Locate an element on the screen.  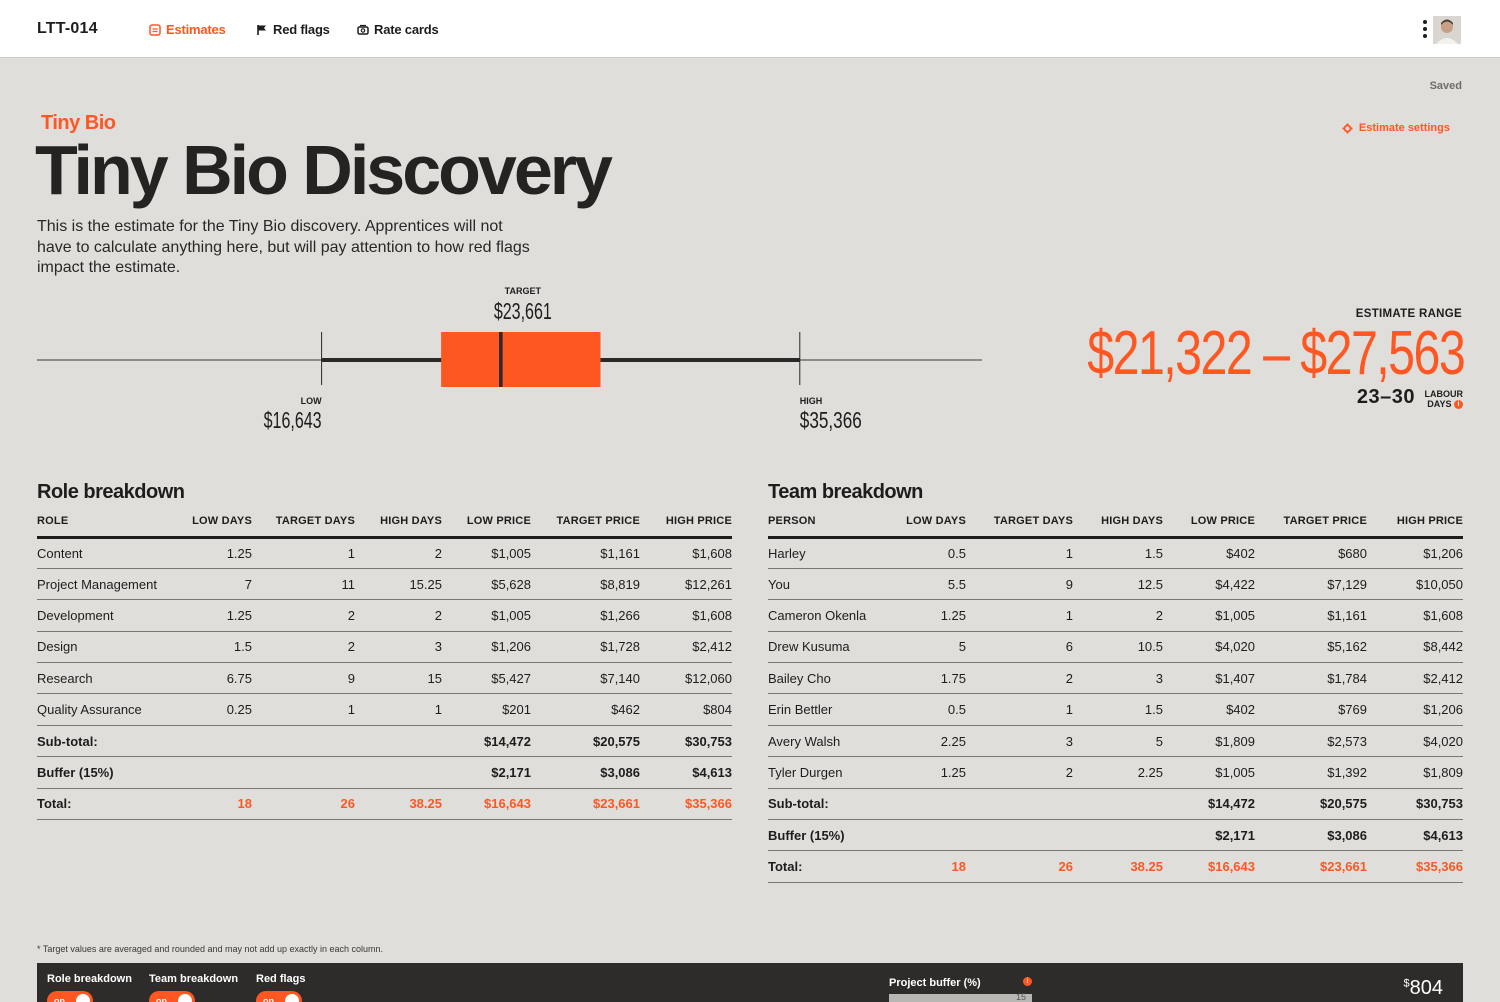
saved-status: Saved is located at coordinates (1445, 86).